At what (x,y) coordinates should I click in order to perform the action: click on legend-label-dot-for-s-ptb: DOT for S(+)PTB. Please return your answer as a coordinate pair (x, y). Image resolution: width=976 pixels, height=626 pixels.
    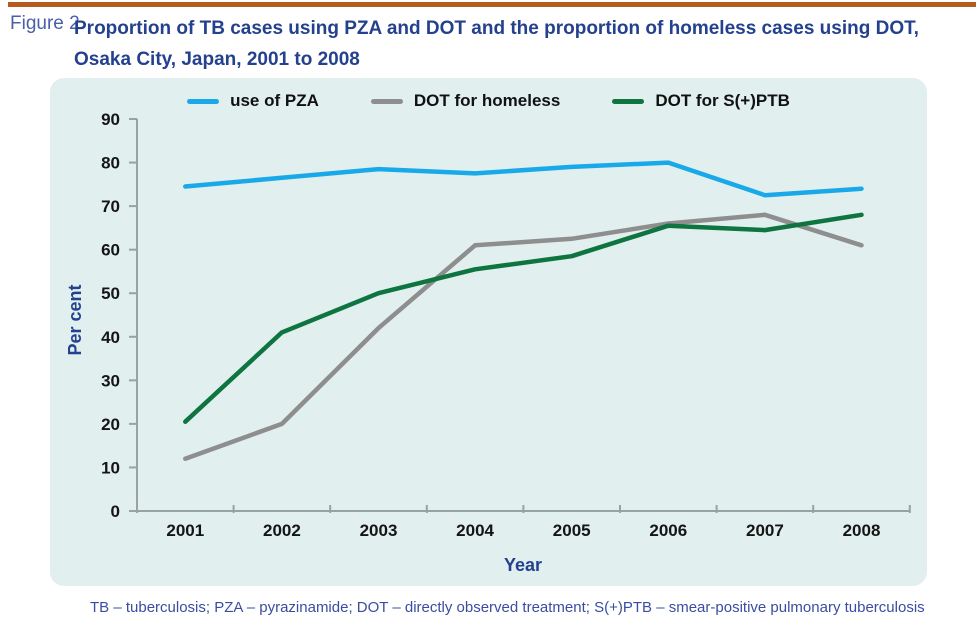
    Looking at the image, I should click on (722, 100).